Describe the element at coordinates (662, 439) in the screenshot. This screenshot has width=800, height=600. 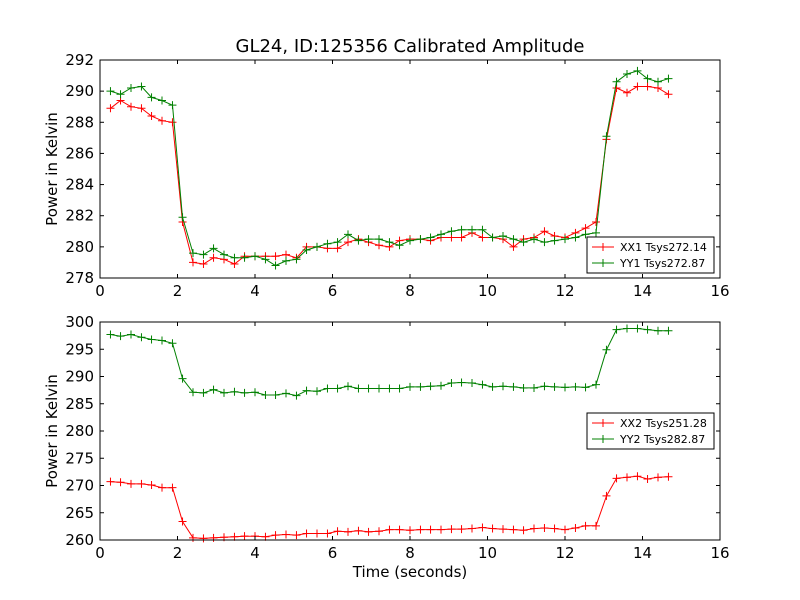
I see `legend-label: YY2 Tsys282.87` at that location.